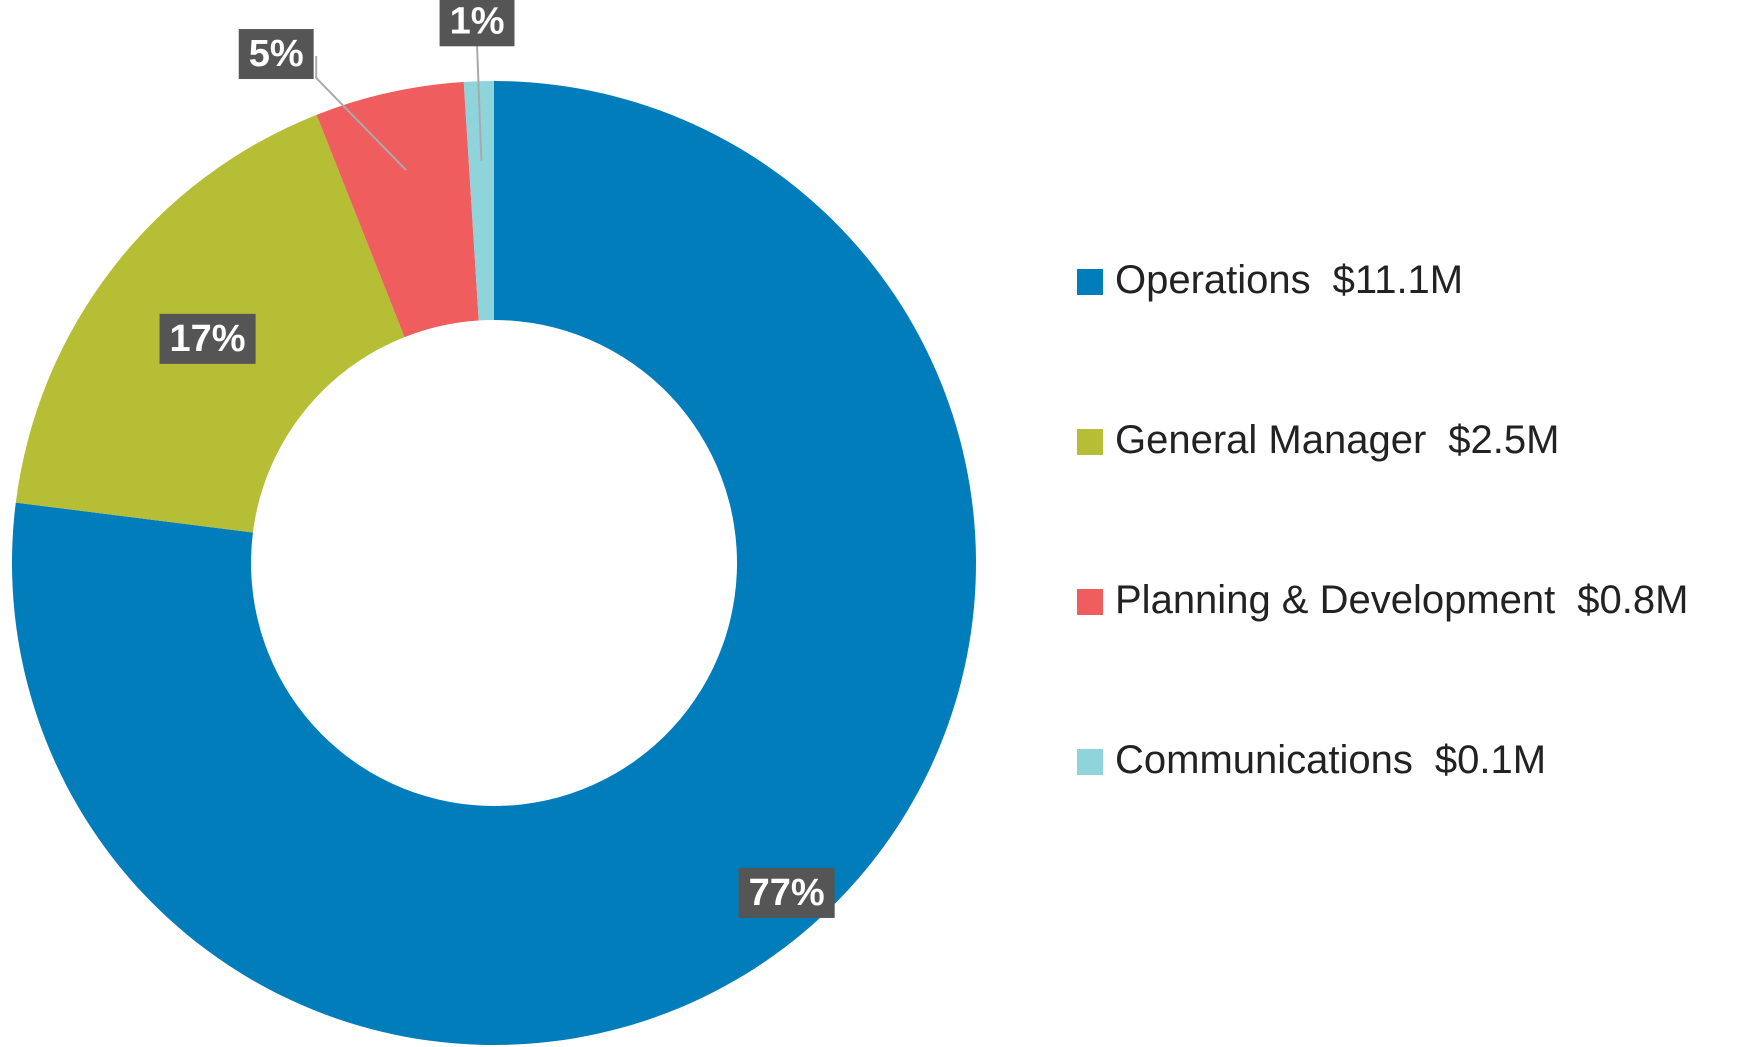 Image resolution: width=1760 pixels, height=1047 pixels. Describe the element at coordinates (1503, 440) in the screenshot. I see `legend-amount: $2.5M` at that location.